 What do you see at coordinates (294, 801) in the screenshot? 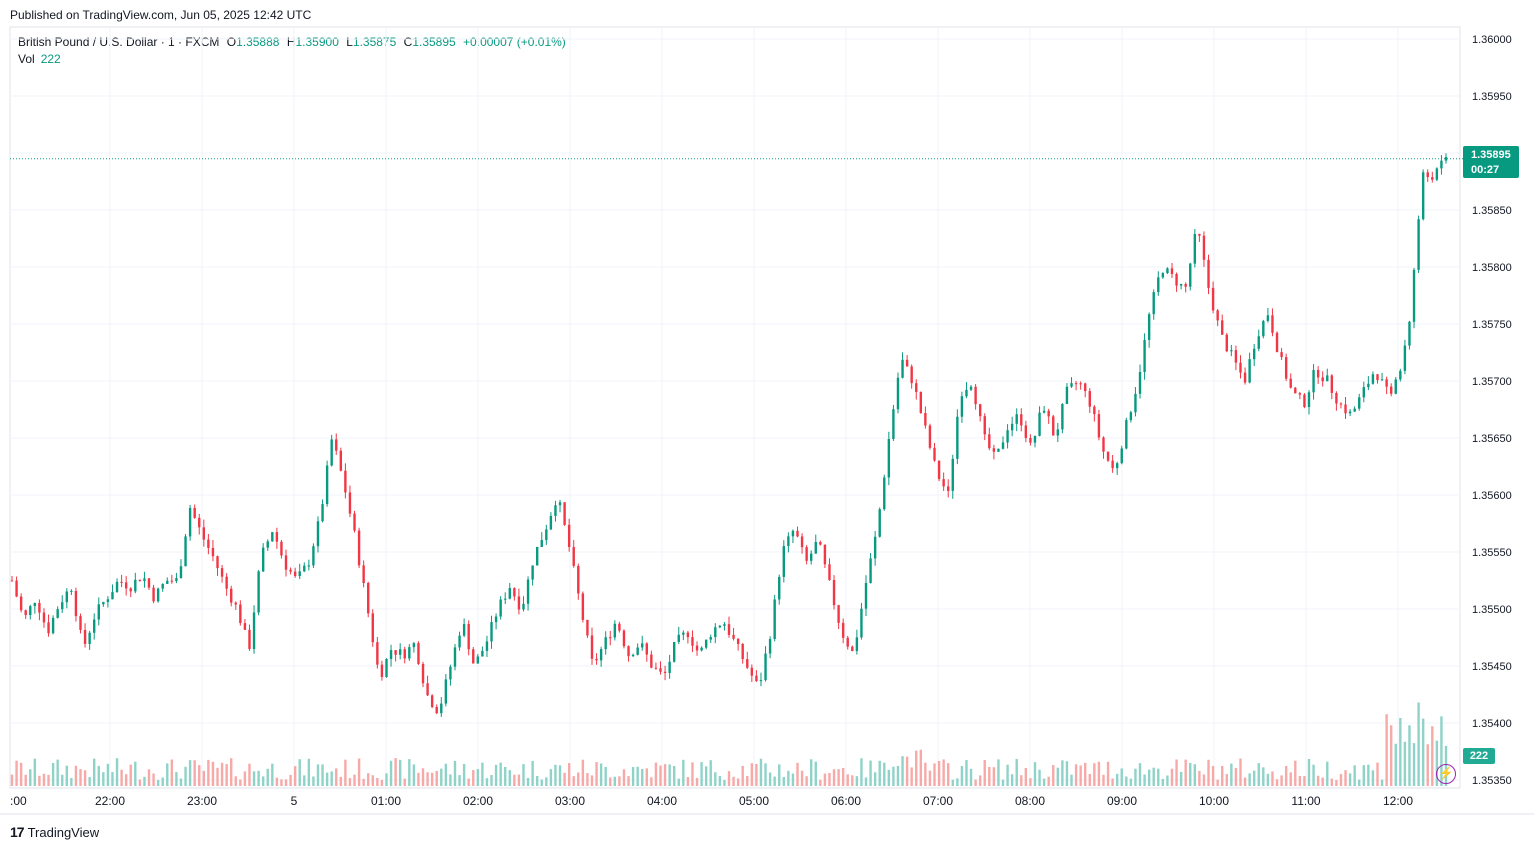
I see `x-tick-label: 5` at bounding box center [294, 801].